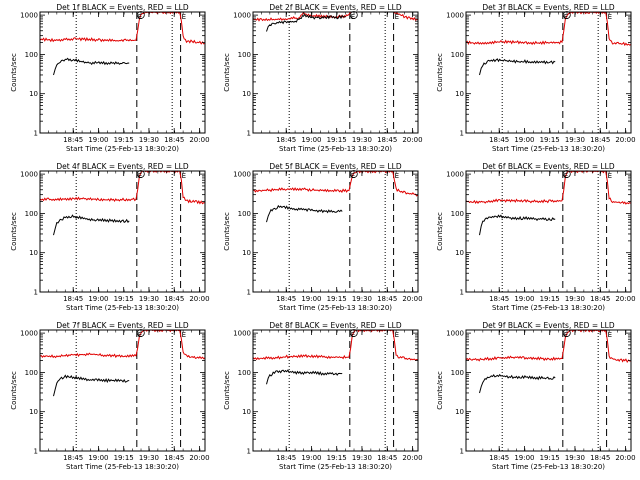 The height and width of the screenshot is (480, 640). Describe the element at coordinates (548, 325) in the screenshot. I see `panel-title: Det 9f BLACK = Events, RED = LLD` at that location.